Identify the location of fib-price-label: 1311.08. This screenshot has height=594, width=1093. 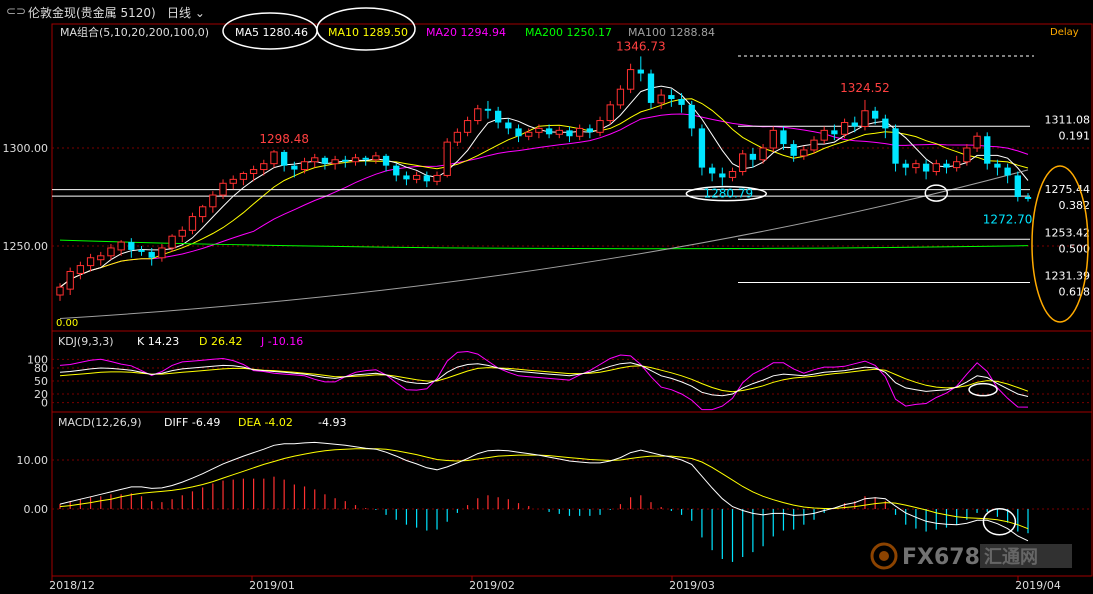
(1068, 119).